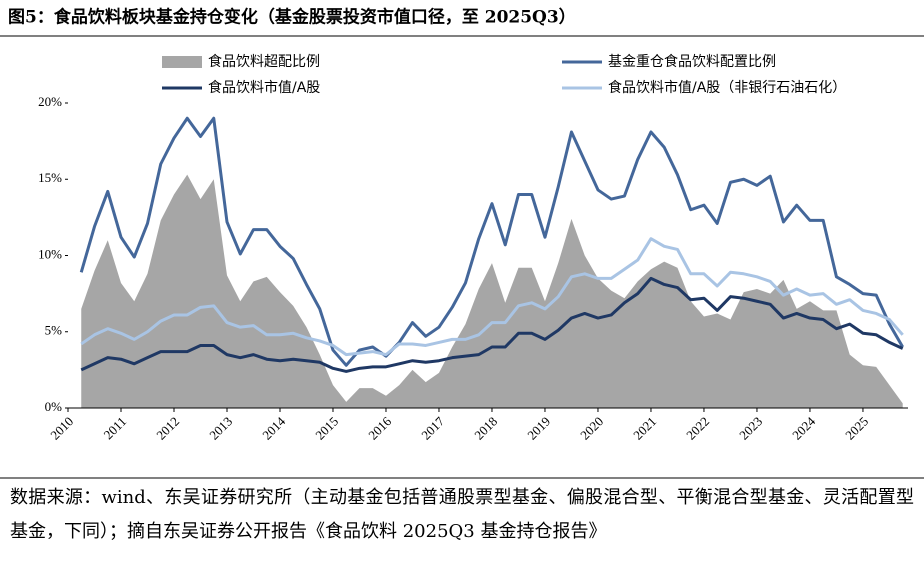 The image size is (924, 583). I want to click on y-tick-label: 20%, so click(50, 101).